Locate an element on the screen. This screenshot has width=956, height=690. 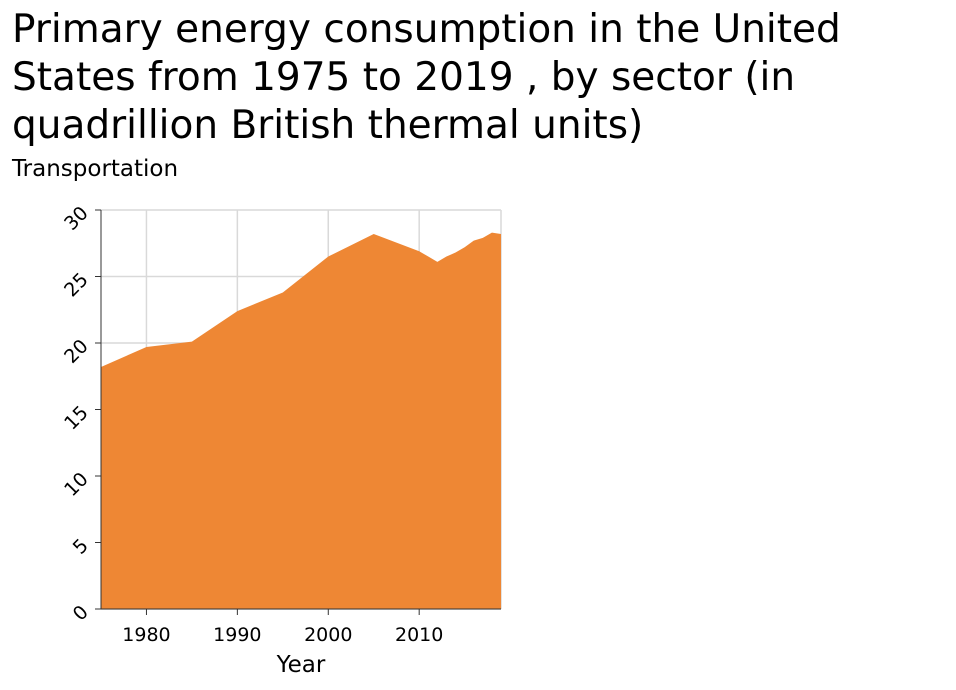
x-tick-label: 1980 is located at coordinates (146, 635).